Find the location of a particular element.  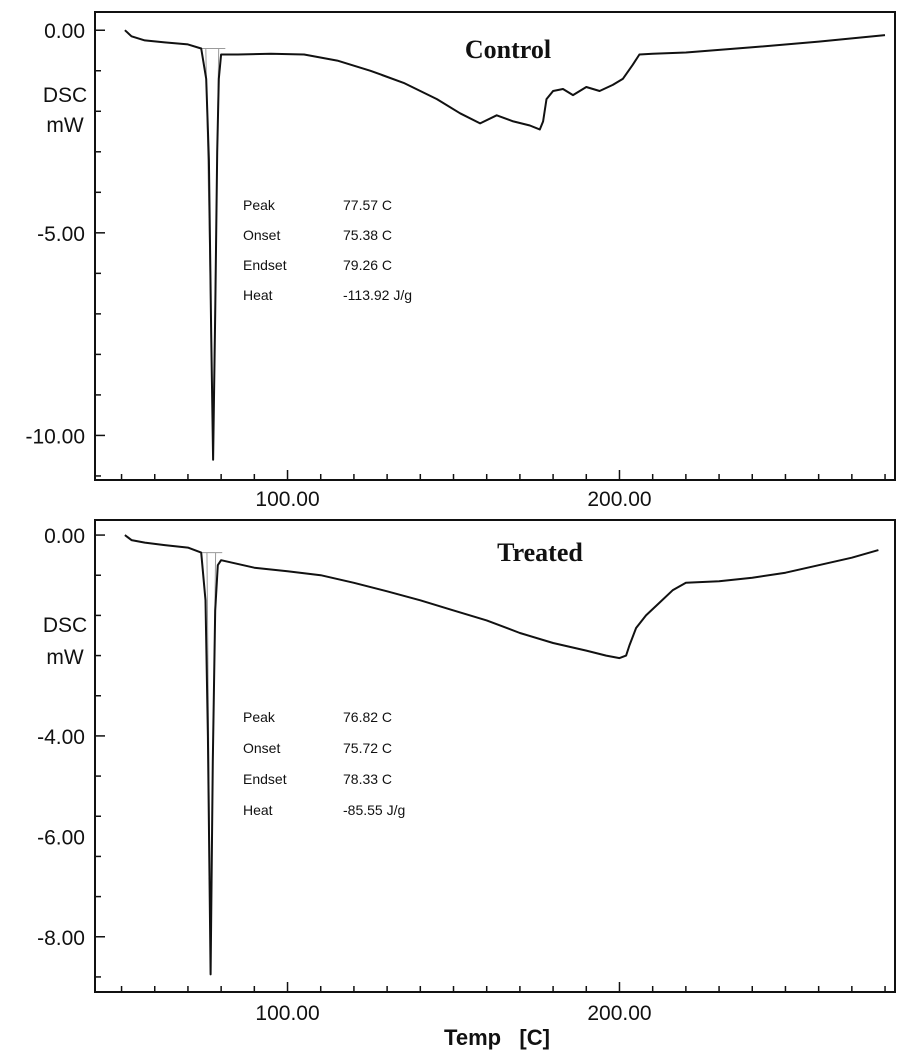

y-tick-label: -10.00 is located at coordinates (55, 436).